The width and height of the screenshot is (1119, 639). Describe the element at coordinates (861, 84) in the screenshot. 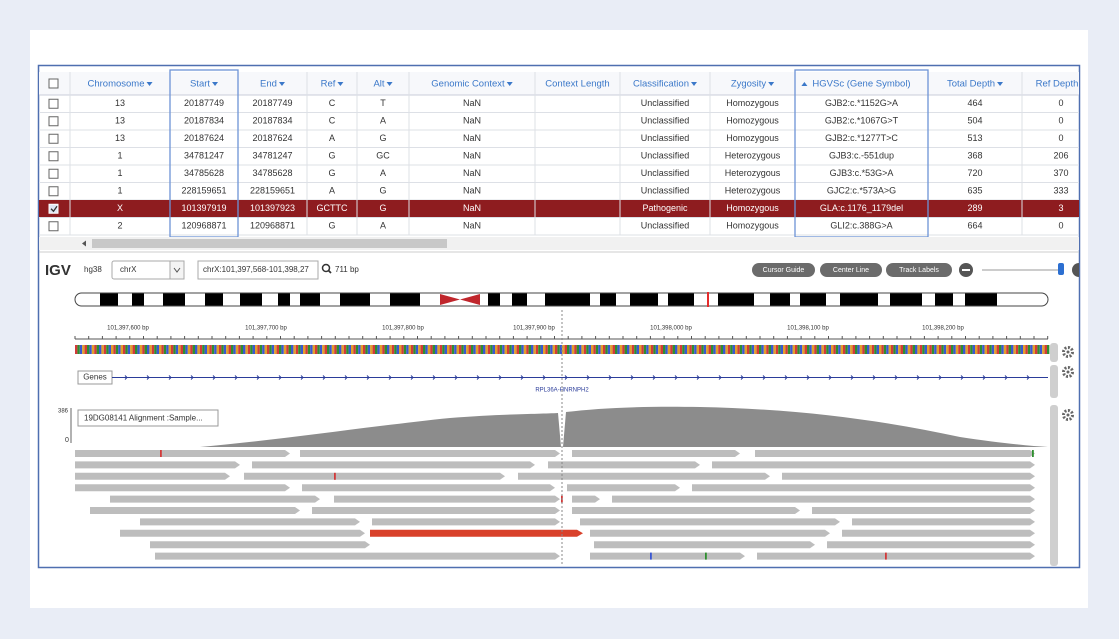

I see `column-header: HGVSc (Gene Symbol)` at that location.